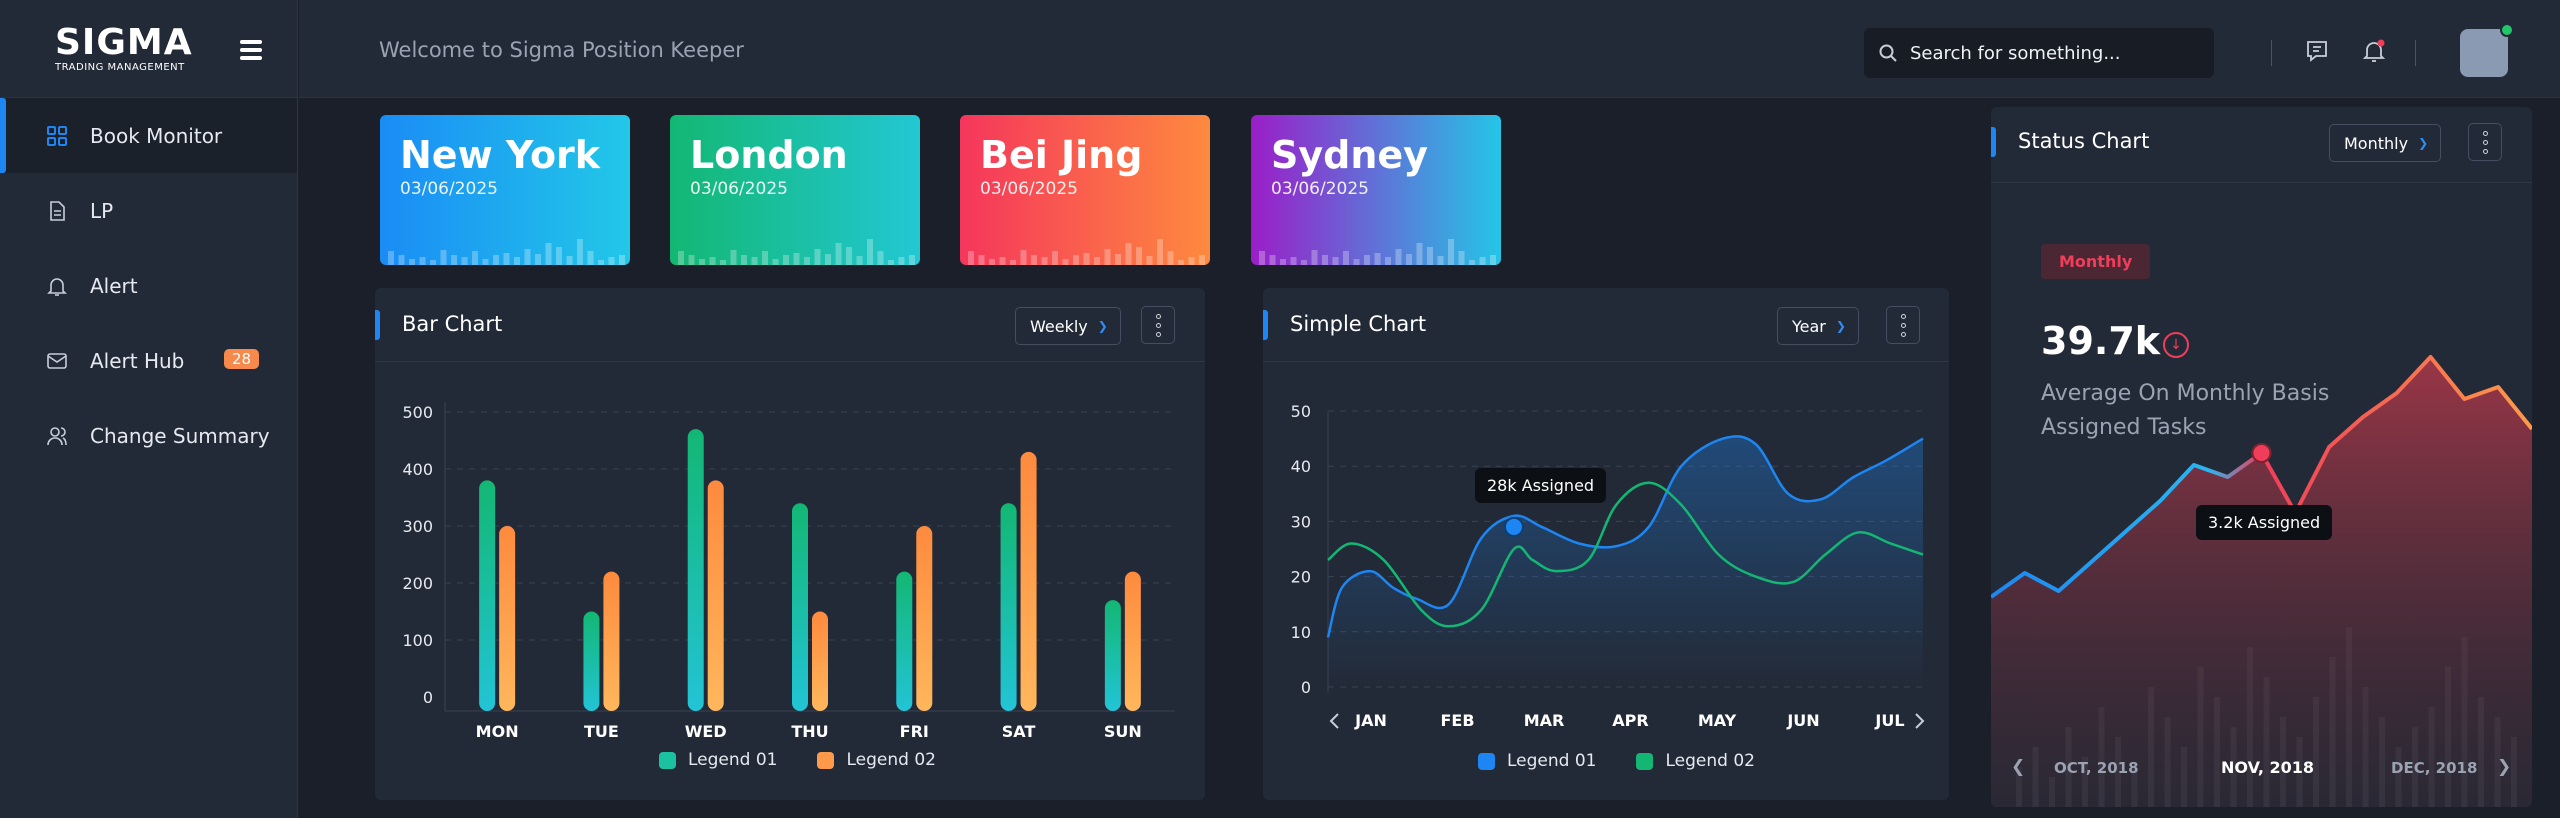 The image size is (2560, 818). I want to click on brand-logo: SIGMA TRADING MANAGEMENT, so click(124, 47).